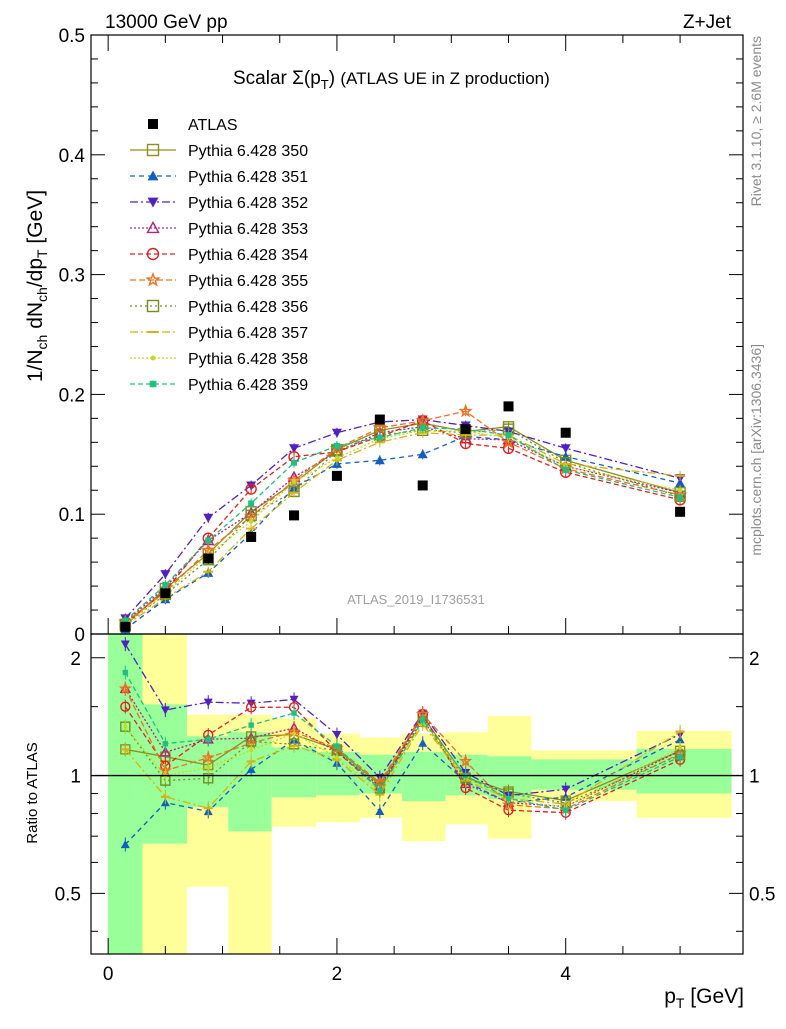  I want to click on energy-label: 13000 GeV pp, so click(166, 22).